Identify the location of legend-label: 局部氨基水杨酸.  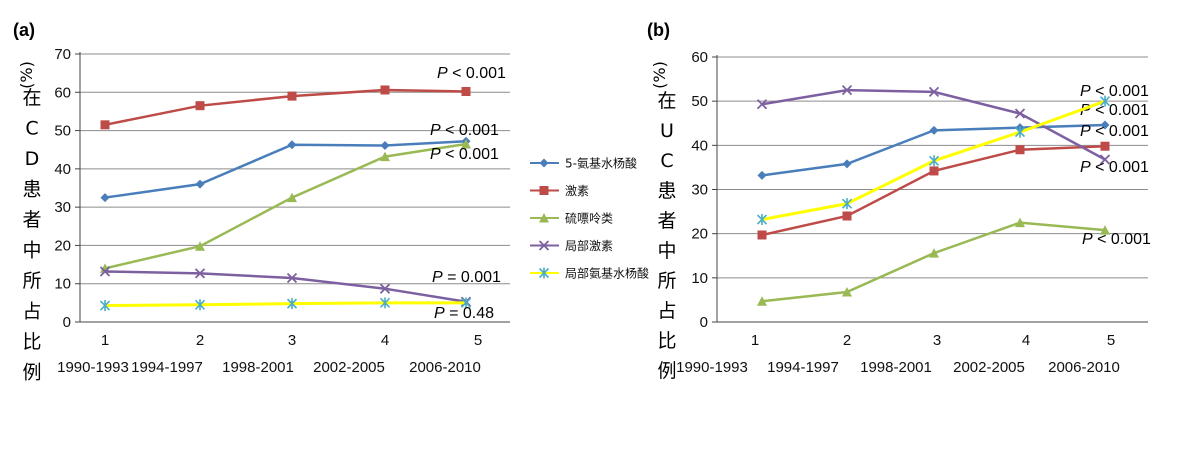
(607, 273).